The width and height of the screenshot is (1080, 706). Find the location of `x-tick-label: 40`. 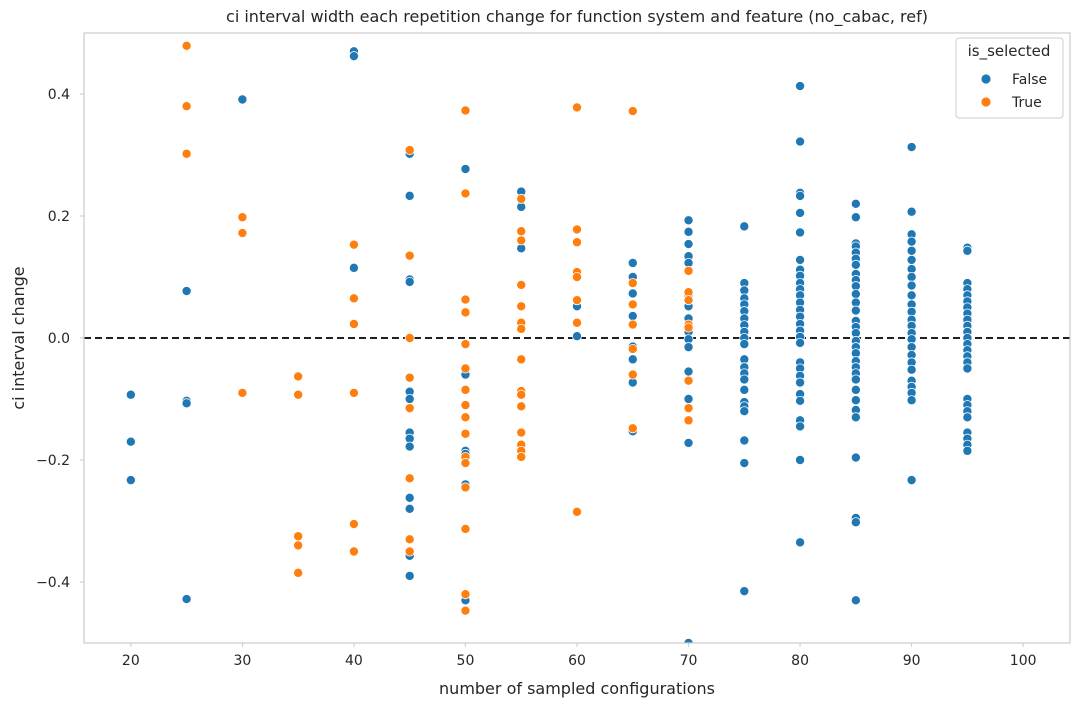

x-tick-label: 40 is located at coordinates (354, 661).